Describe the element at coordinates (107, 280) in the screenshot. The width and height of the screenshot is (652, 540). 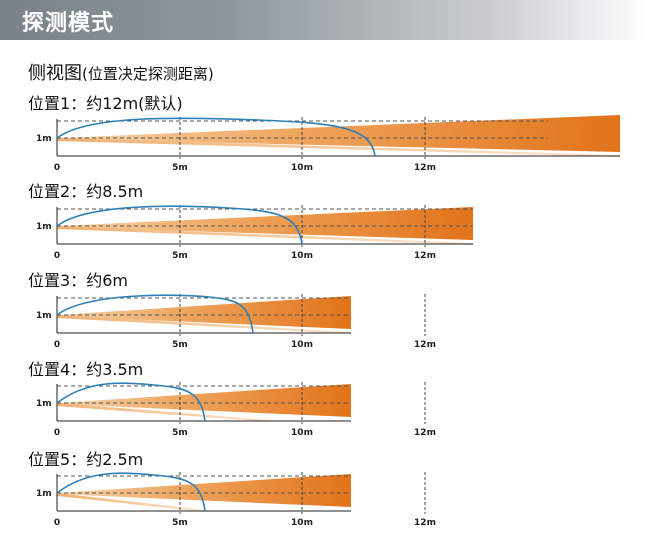
I see `position-distance: 约6m` at that location.